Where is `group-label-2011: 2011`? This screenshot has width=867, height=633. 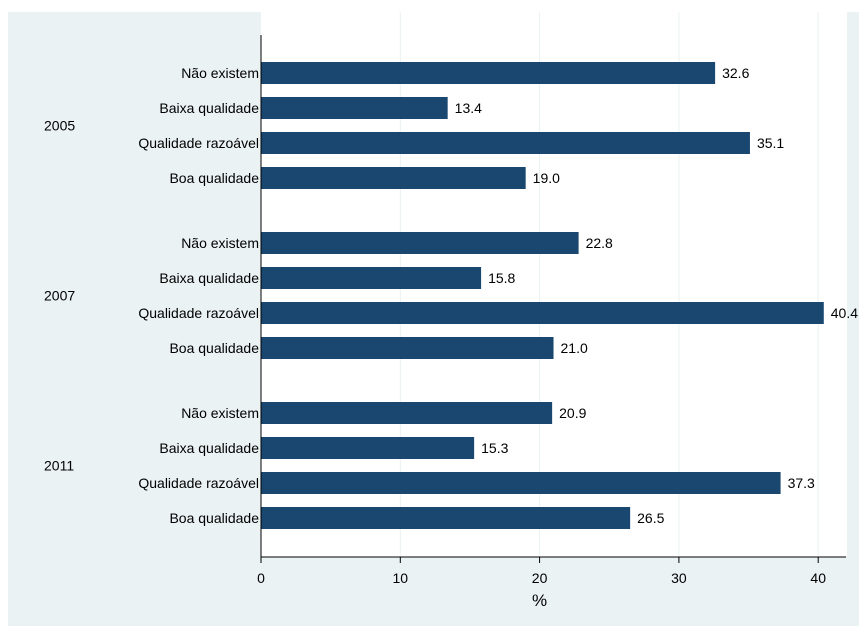
group-label-2011: 2011 is located at coordinates (59, 466).